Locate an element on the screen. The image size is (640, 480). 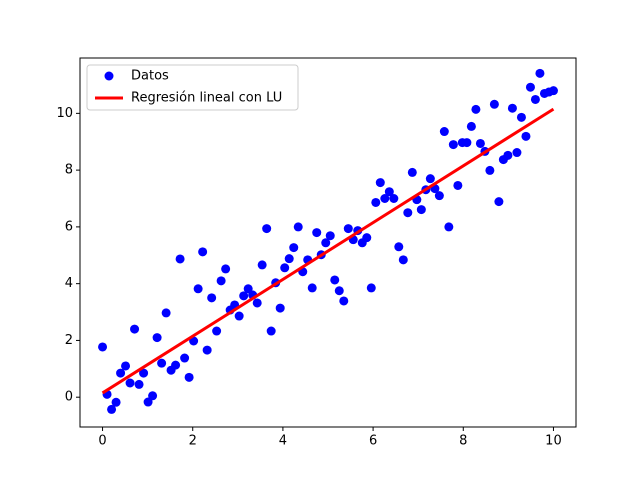
y-tick-label: 10 is located at coordinates (64, 113).